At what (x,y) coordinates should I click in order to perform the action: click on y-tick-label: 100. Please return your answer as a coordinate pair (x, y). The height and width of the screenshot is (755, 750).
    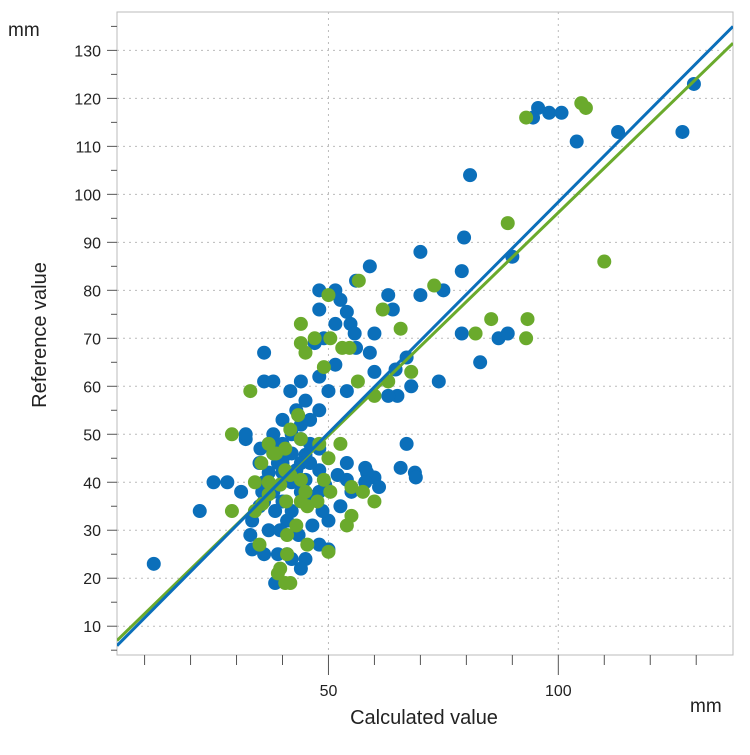
    Looking at the image, I should click on (87, 195).